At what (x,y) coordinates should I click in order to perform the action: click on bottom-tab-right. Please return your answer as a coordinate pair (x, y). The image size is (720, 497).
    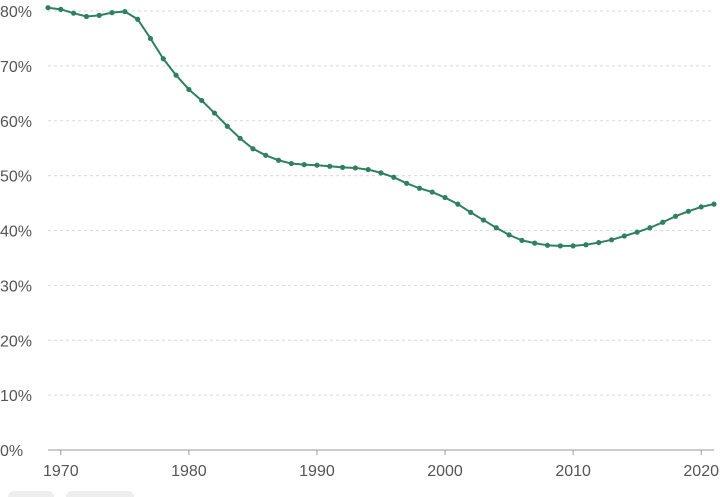
    Looking at the image, I should click on (100, 494).